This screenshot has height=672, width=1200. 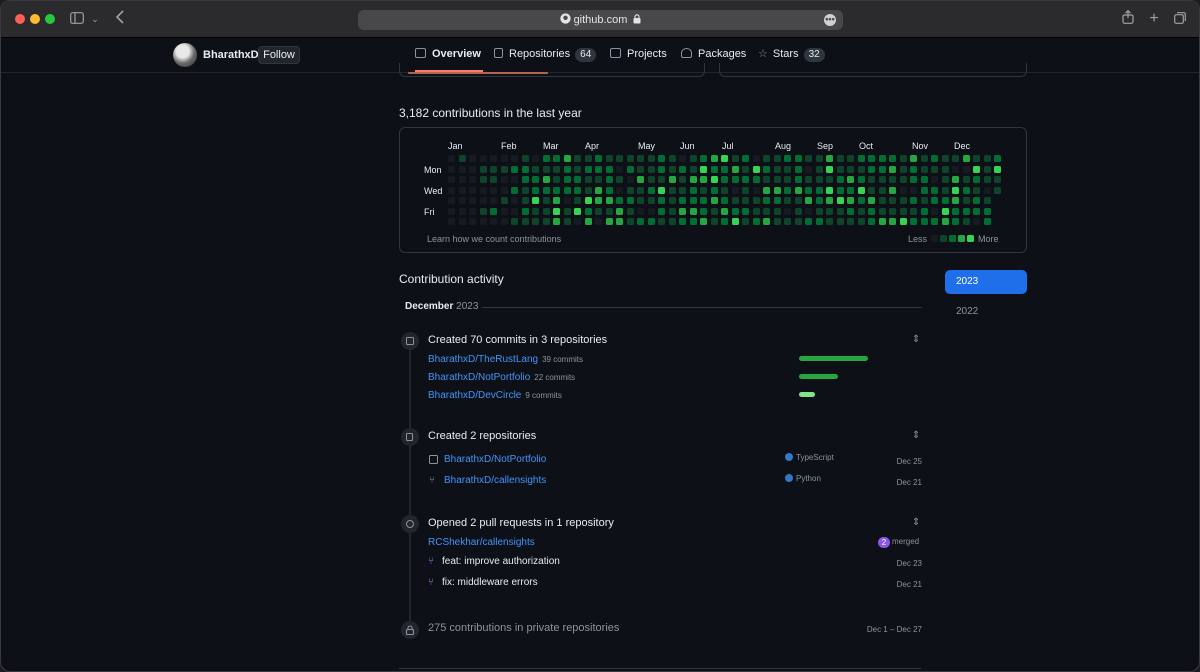 What do you see at coordinates (1180, 19) in the screenshot?
I see `tab-overview-icon` at bounding box center [1180, 19].